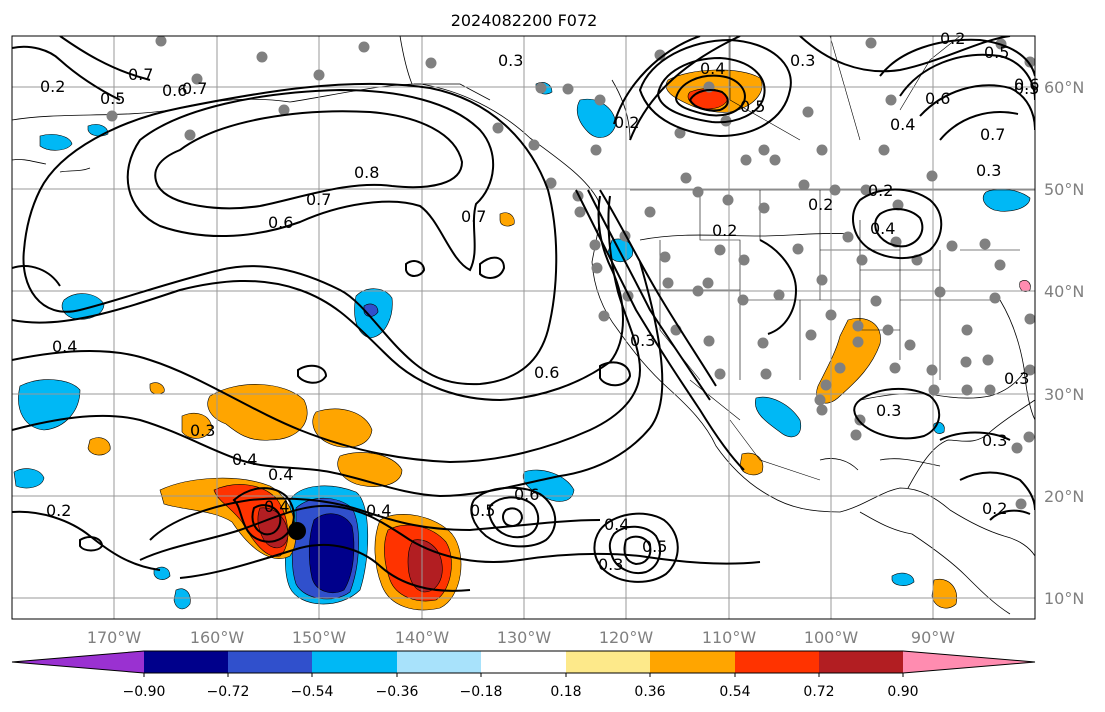 This screenshot has height=712, width=1105. Describe the element at coordinates (649, 692) in the screenshot. I see `colorbar-label: 0.36` at that location.